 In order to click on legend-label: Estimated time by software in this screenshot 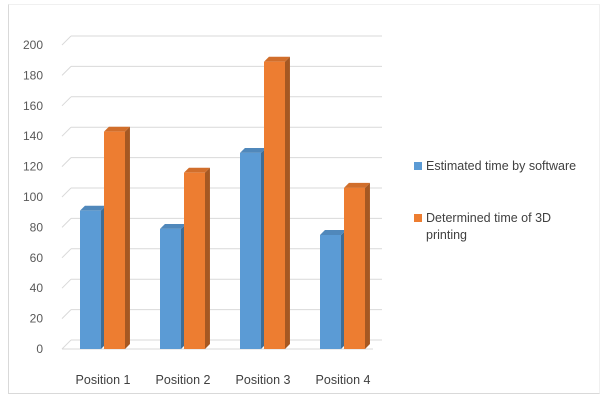, I will do `click(501, 166)`.